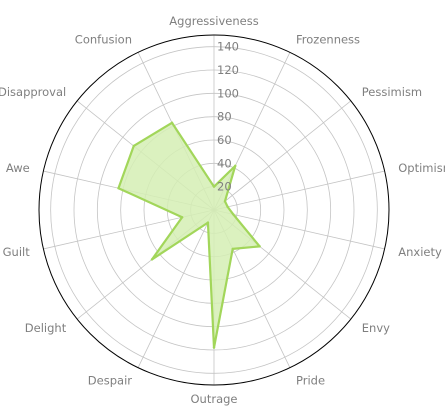 Image resolution: width=445 pixels, height=419 pixels. I want to click on r-tick-label: 20, so click(224, 187).